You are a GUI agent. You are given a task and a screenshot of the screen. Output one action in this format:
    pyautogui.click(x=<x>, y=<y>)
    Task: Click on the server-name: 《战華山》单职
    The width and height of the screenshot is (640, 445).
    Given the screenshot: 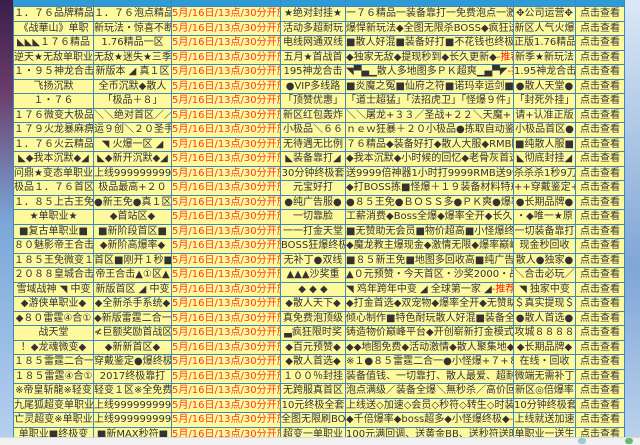 What is the action you would take?
    pyautogui.click(x=53, y=28)
    